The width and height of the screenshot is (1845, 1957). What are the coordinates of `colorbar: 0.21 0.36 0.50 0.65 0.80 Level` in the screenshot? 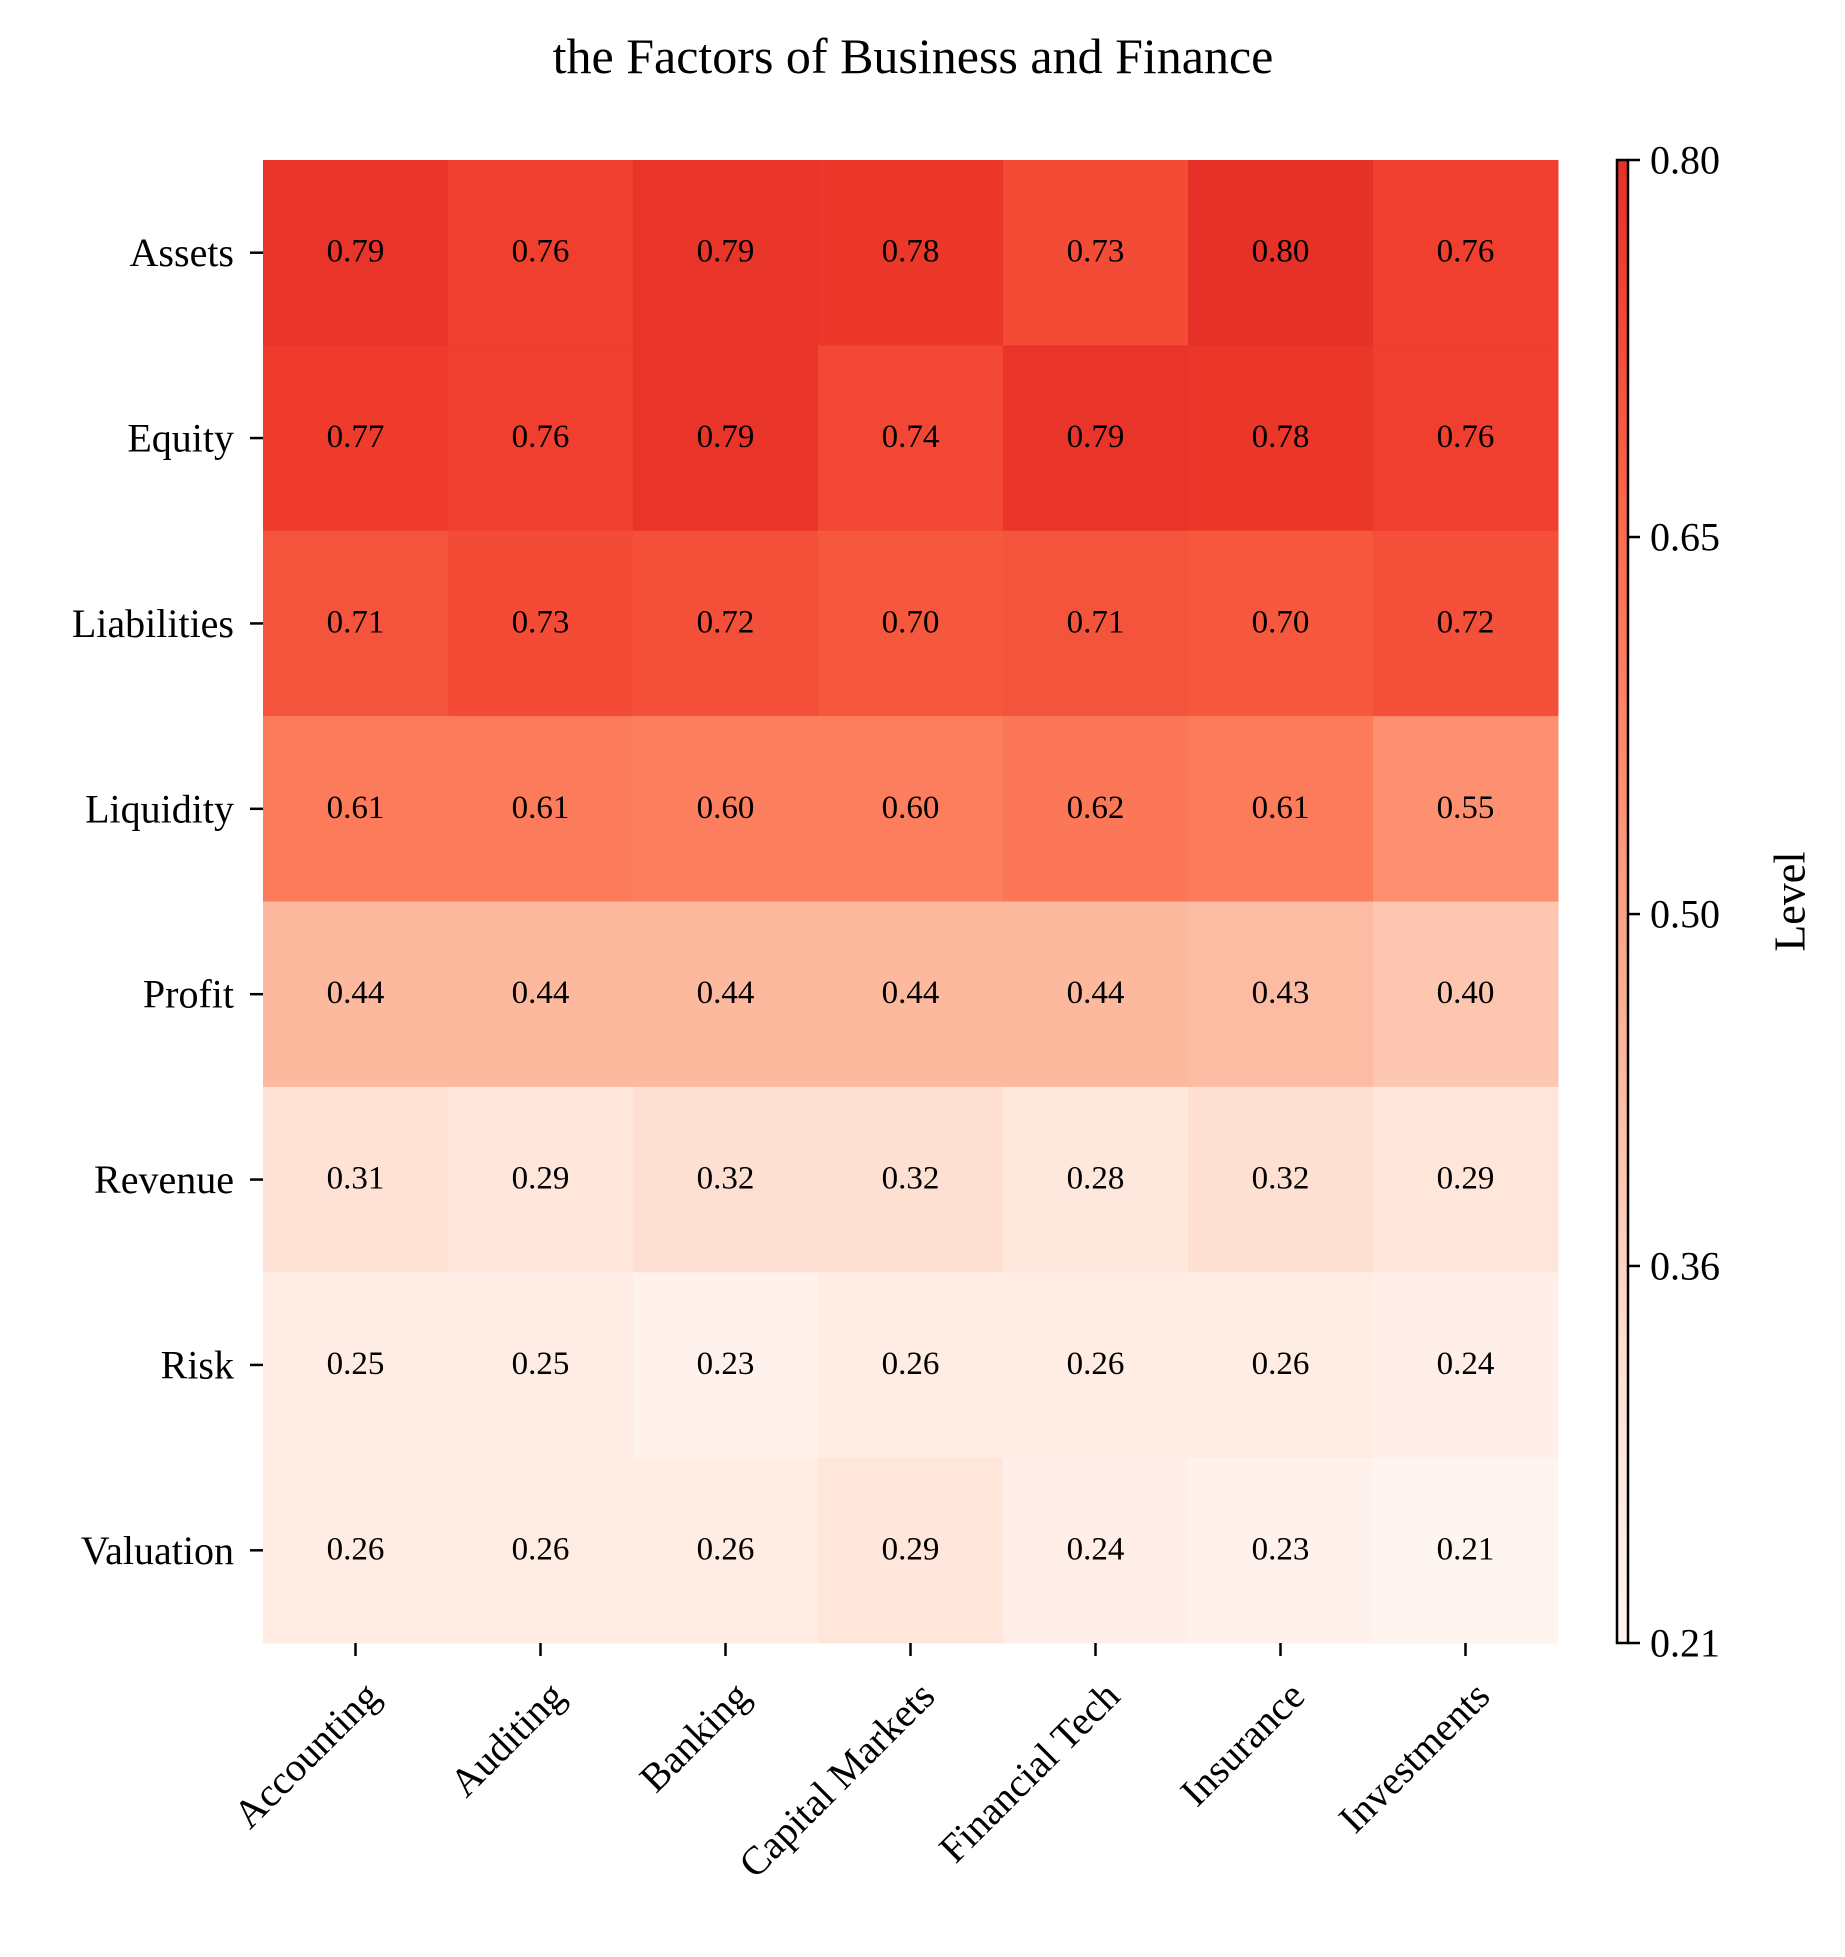 It's located at (1715, 902).